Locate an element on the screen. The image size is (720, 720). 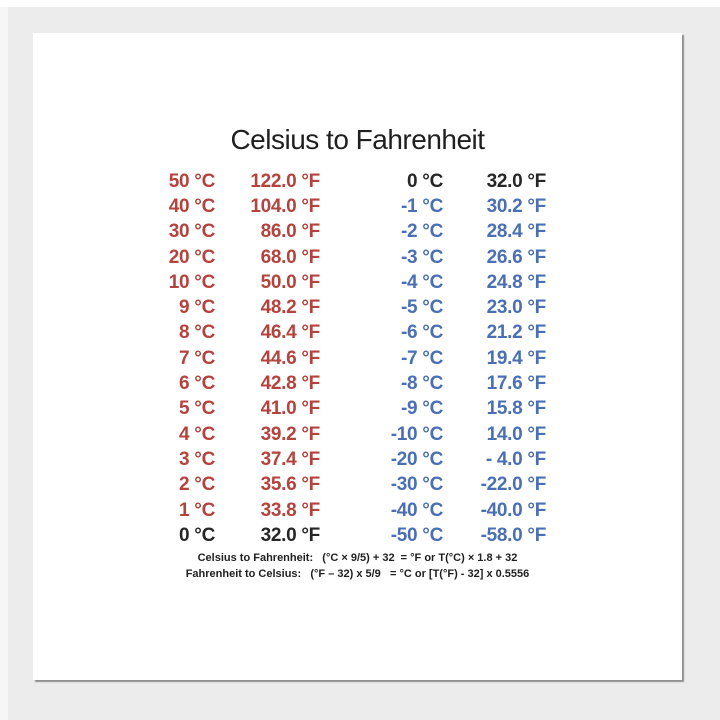
fahrenheit-cell: 23.0 °F is located at coordinates (516, 308).